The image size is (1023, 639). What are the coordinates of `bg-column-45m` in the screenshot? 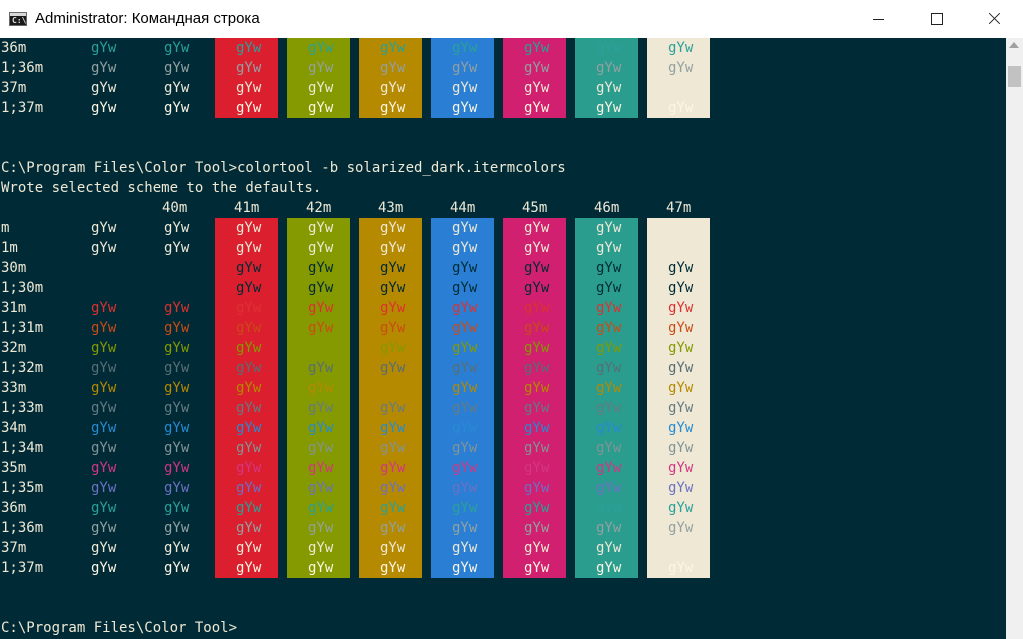 It's located at (534, 398).